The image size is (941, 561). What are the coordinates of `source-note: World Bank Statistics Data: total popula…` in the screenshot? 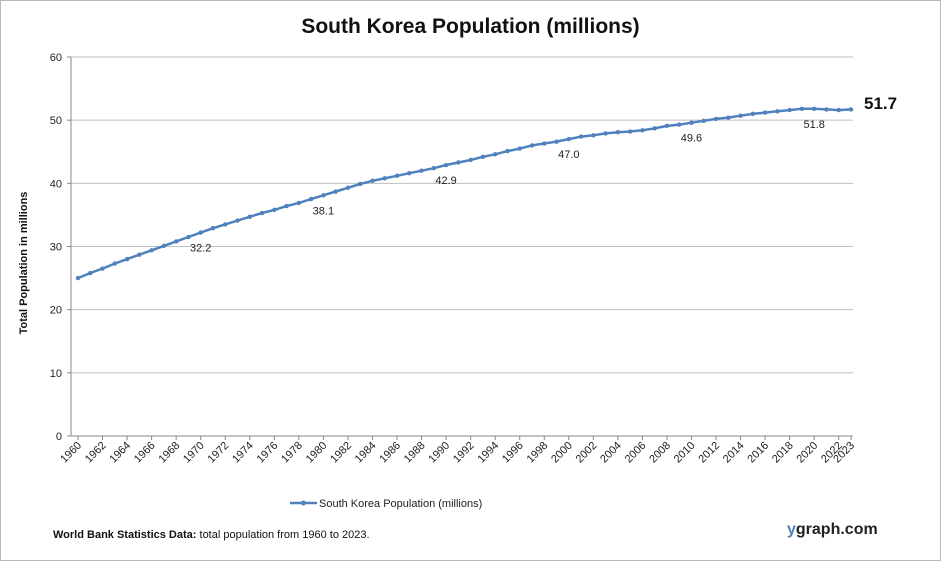 It's located at (211, 535).